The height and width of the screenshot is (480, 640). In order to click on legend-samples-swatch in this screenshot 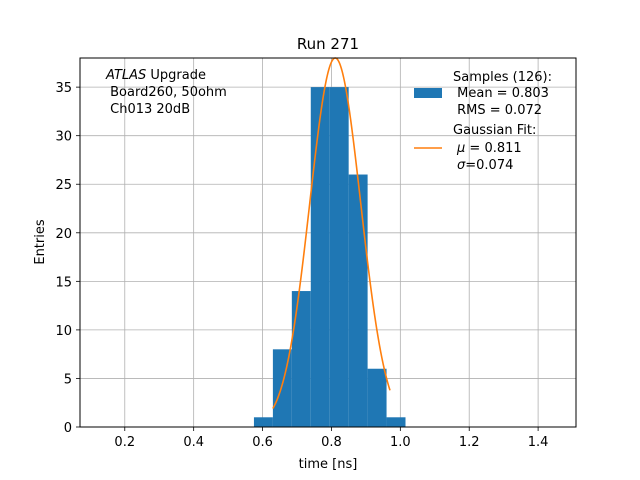, I will do `click(428, 93)`.